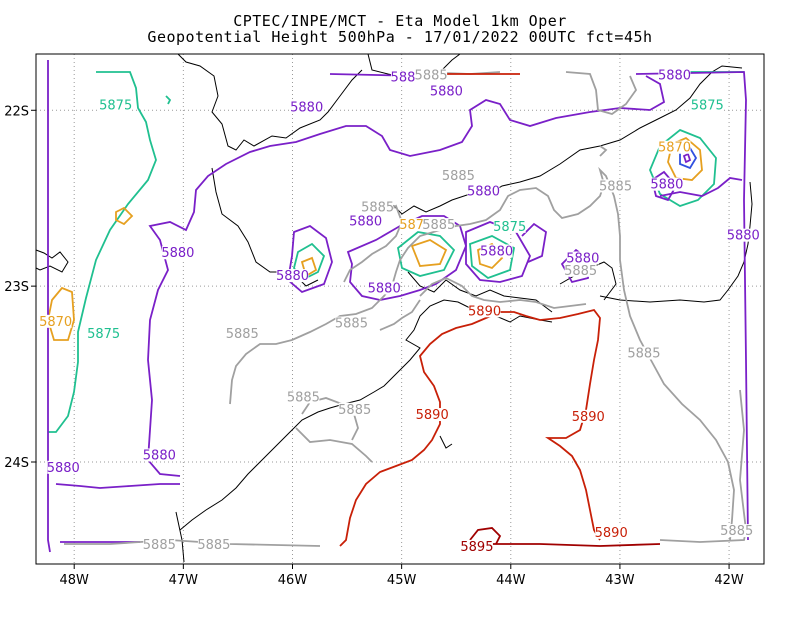  What do you see at coordinates (692, 306) in the screenshot?
I see `contour-5880-east-edge` at bounding box center [692, 306].